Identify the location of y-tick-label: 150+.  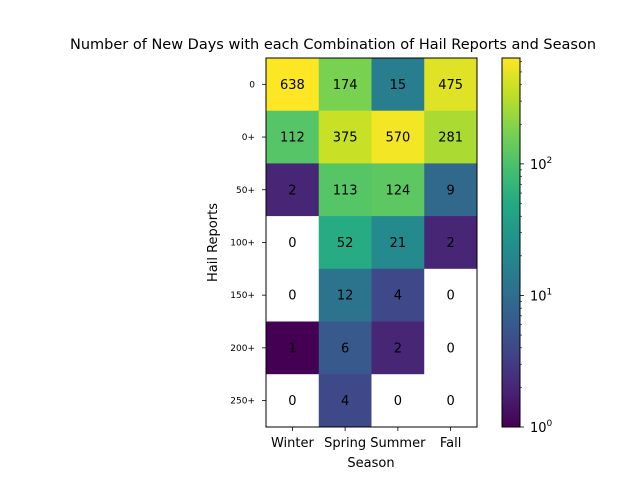
(242, 296).